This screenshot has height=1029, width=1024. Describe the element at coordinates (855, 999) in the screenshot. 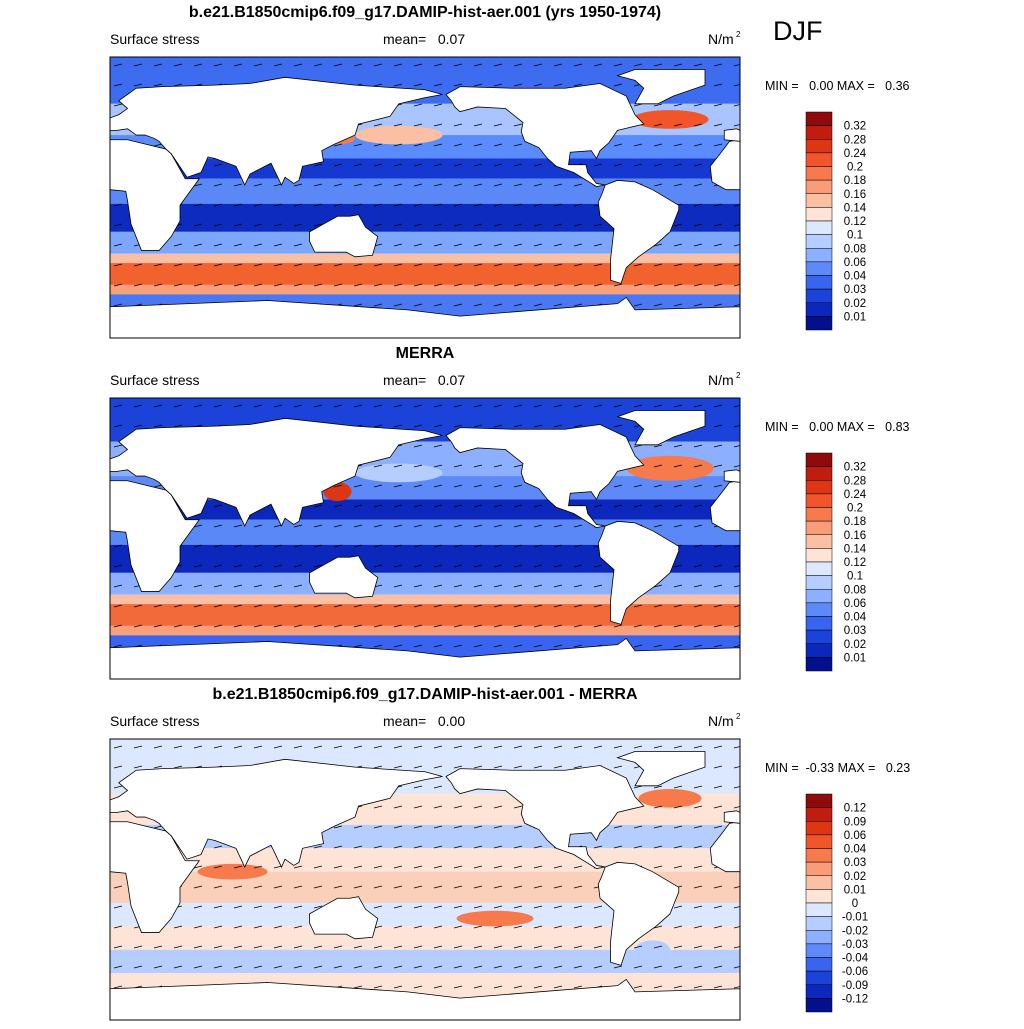

I see `colorbar-label: -0.12` at that location.